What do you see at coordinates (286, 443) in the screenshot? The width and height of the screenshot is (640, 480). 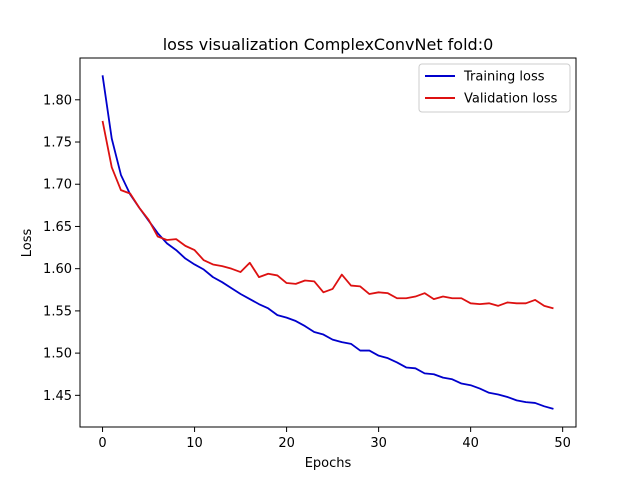 I see `x-tick-label-20: 20` at bounding box center [286, 443].